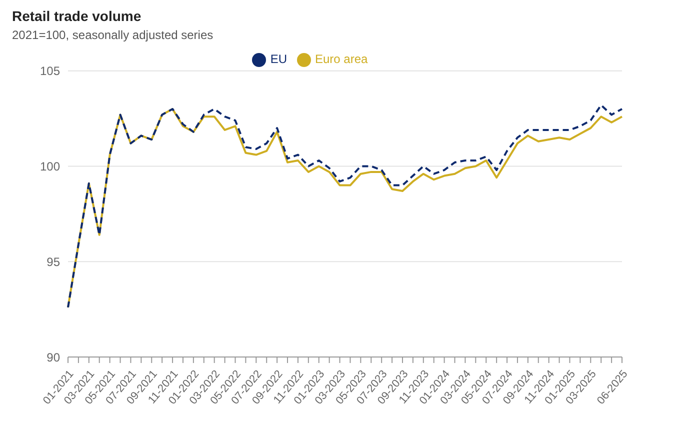 Image resolution: width=680 pixels, height=424 pixels. What do you see at coordinates (50, 166) in the screenshot?
I see `y-tick-label: 100` at bounding box center [50, 166].